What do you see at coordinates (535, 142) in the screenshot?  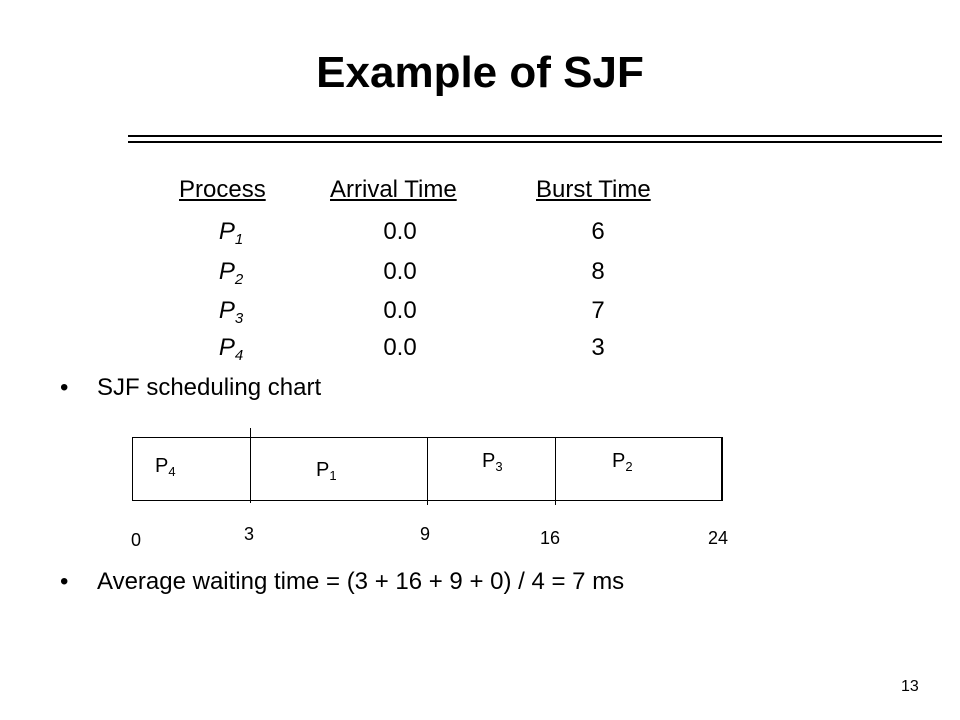 I see `title-rule-bottom` at bounding box center [535, 142].